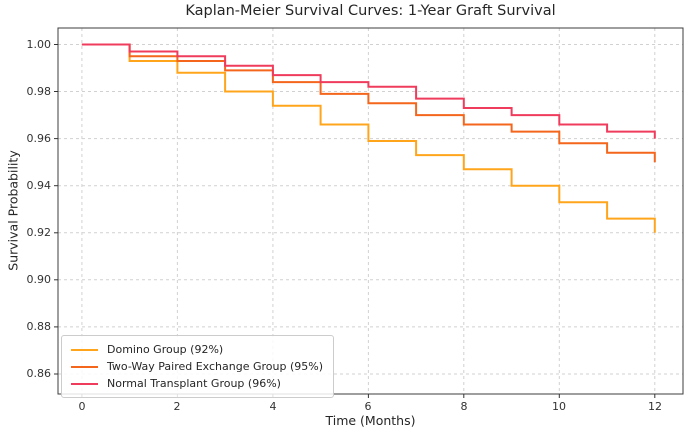 This screenshot has height=432, width=685. What do you see at coordinates (464, 406) in the screenshot?
I see `x-tick-label: 8` at bounding box center [464, 406].